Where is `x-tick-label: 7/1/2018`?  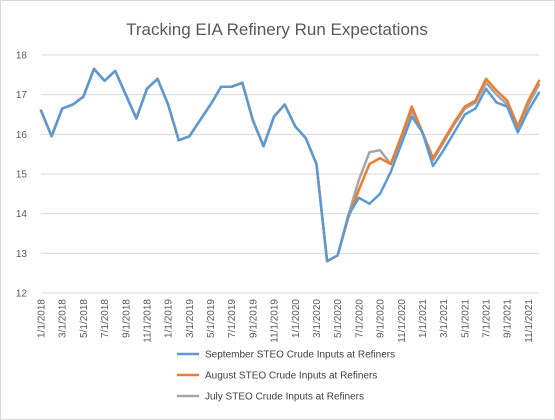 x-tick-label: 7/1/2018 is located at coordinates (105, 318).